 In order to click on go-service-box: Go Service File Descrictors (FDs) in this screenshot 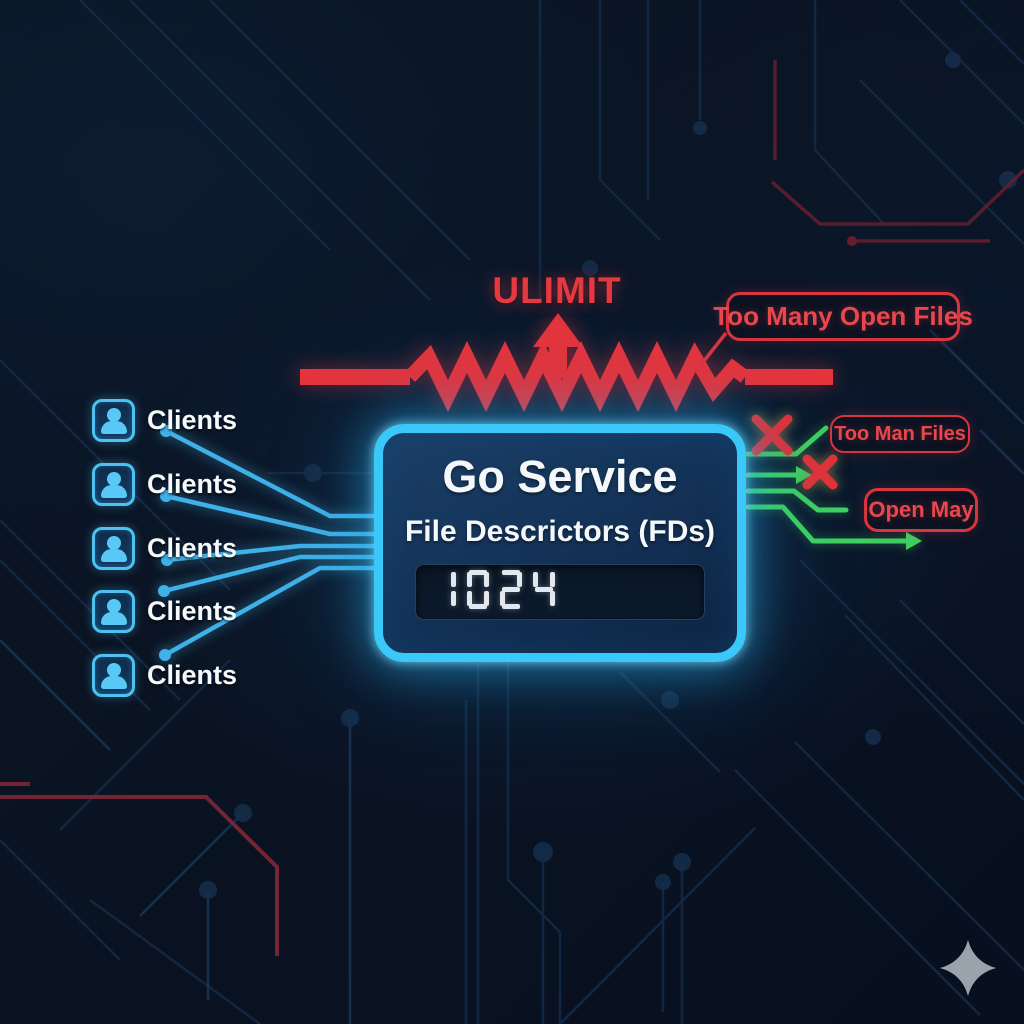, I will do `click(560, 543)`.